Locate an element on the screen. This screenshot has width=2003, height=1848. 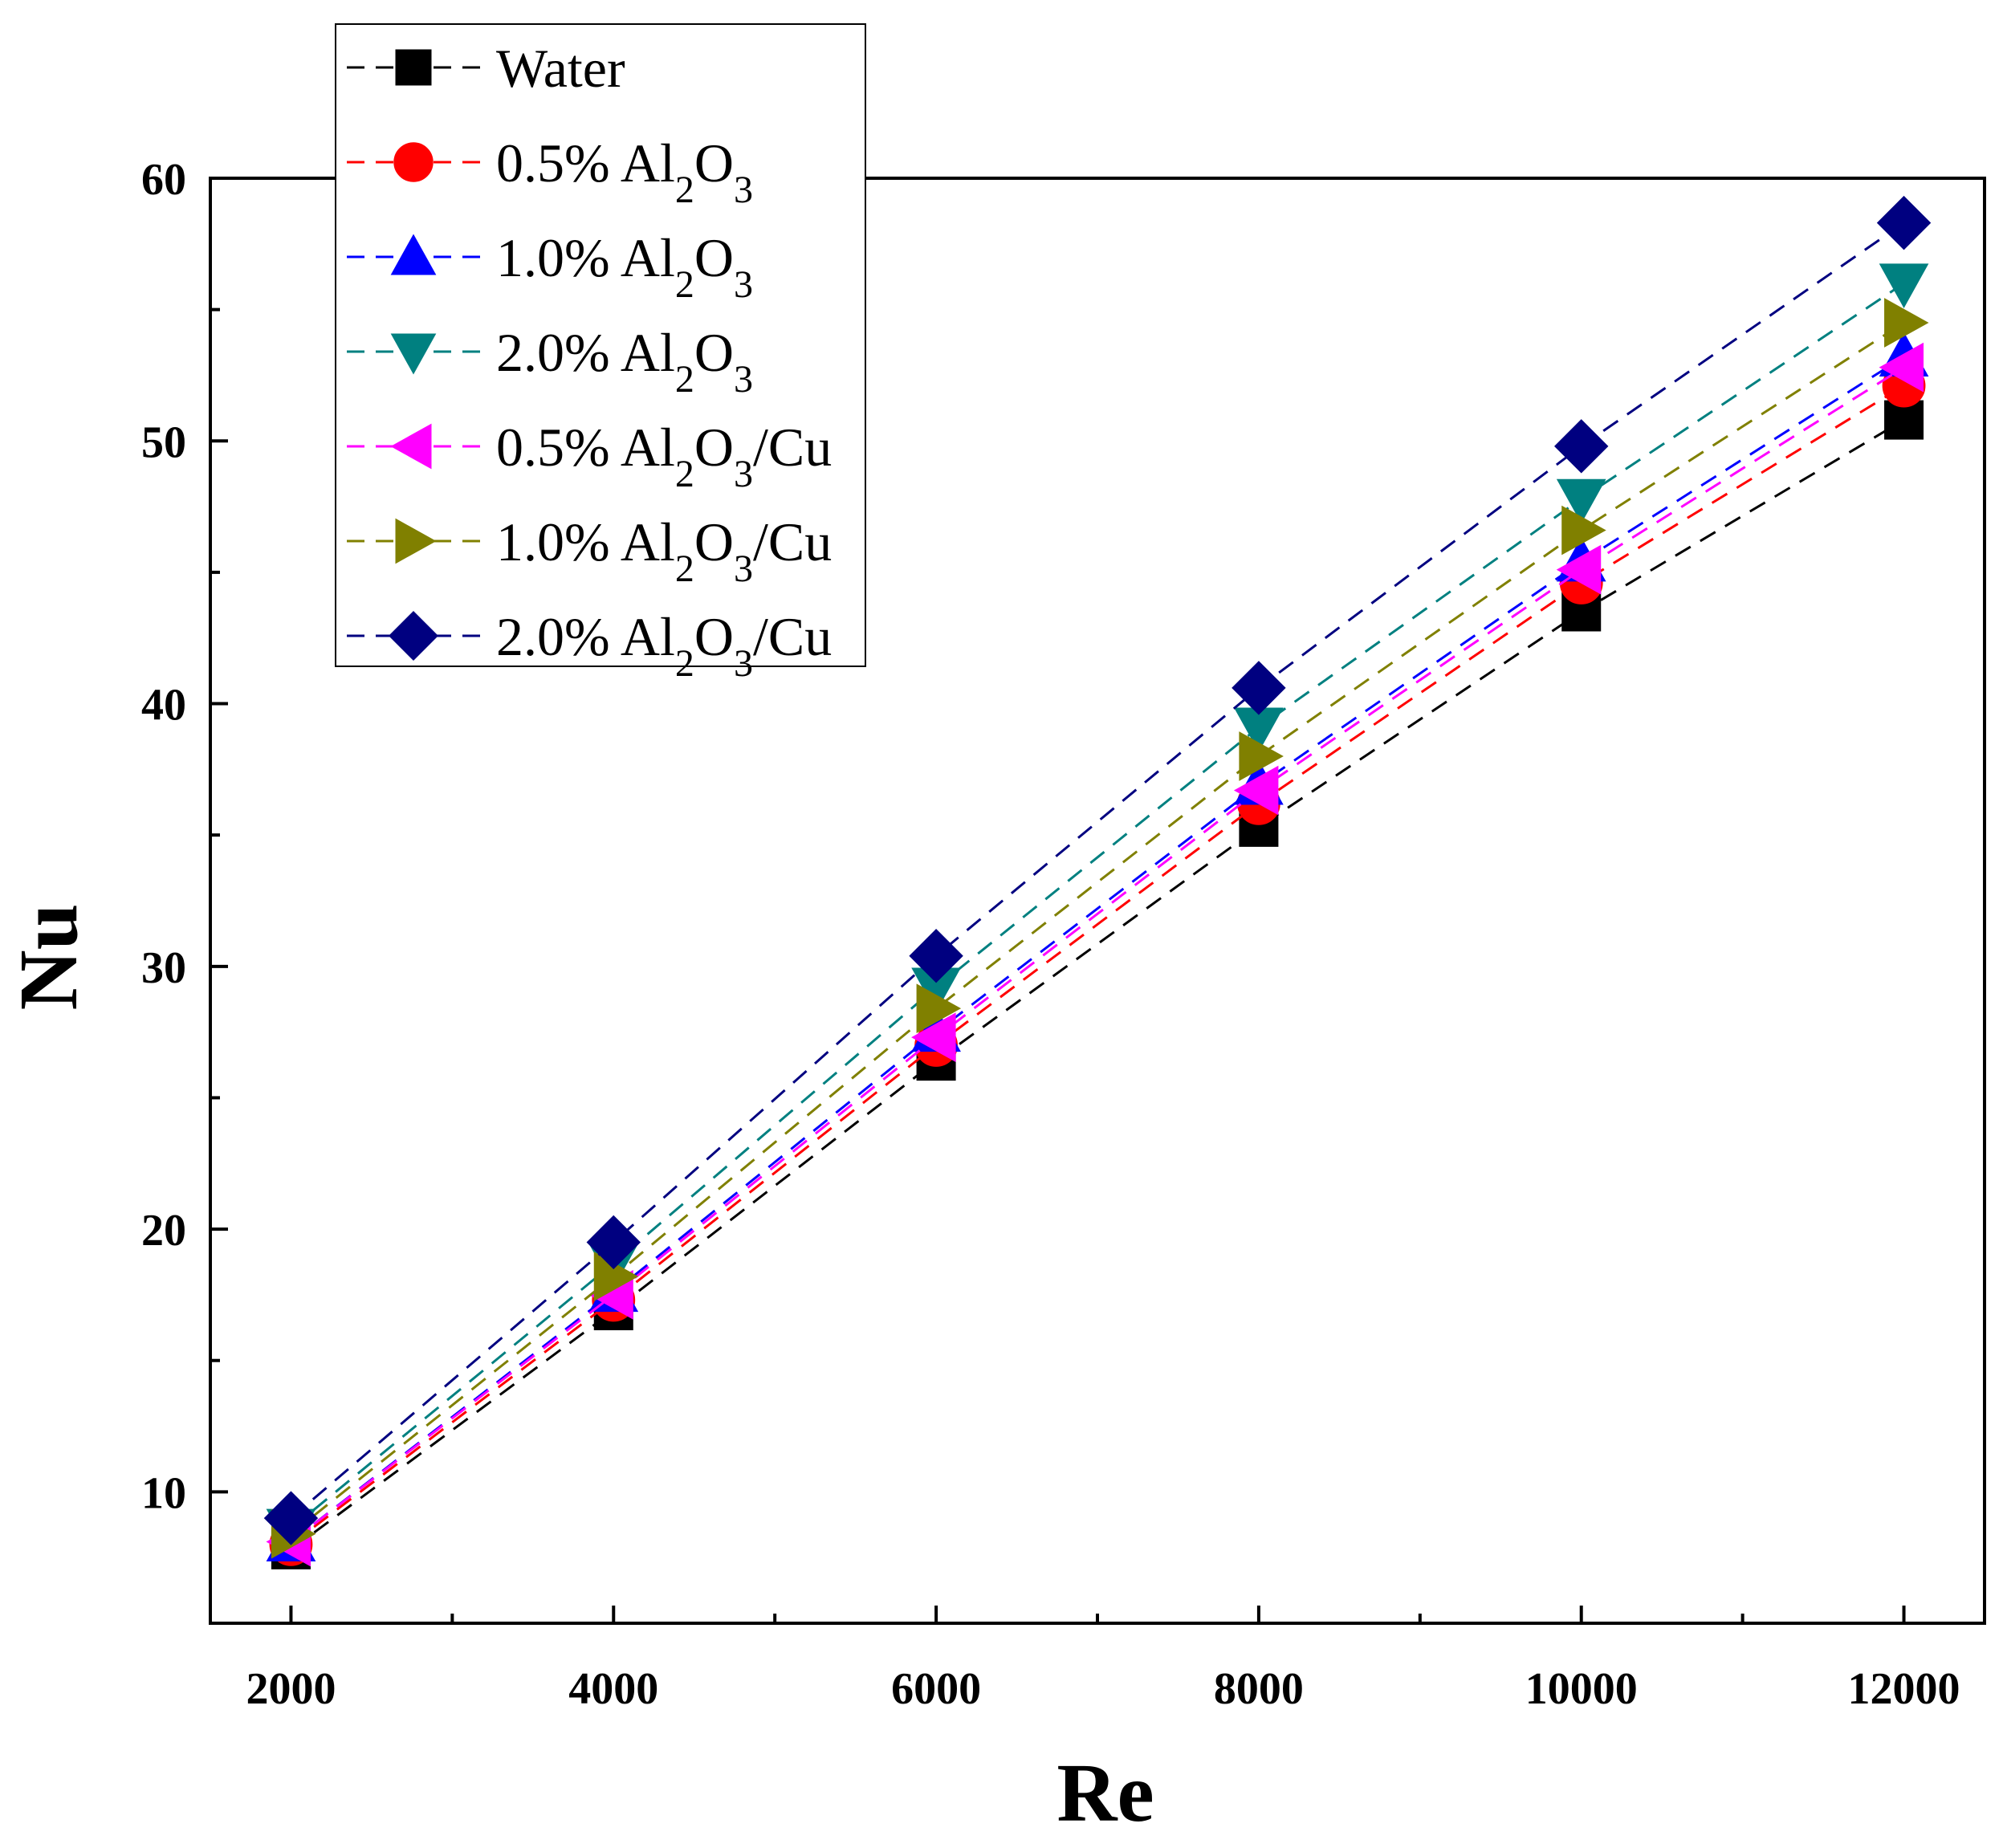
x-tick-label: 4000 is located at coordinates (613, 1689).